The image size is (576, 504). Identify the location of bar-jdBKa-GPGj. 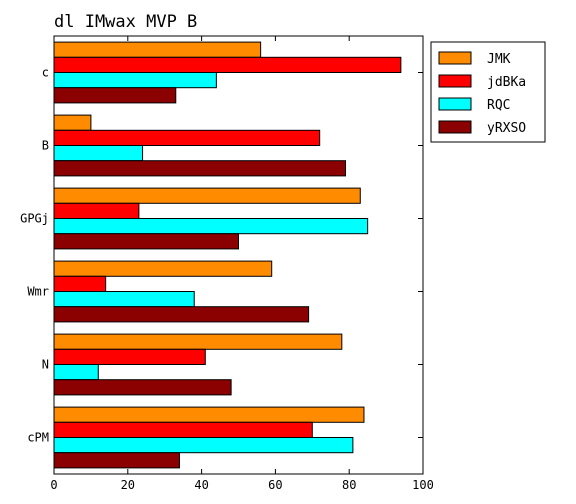
(96, 211).